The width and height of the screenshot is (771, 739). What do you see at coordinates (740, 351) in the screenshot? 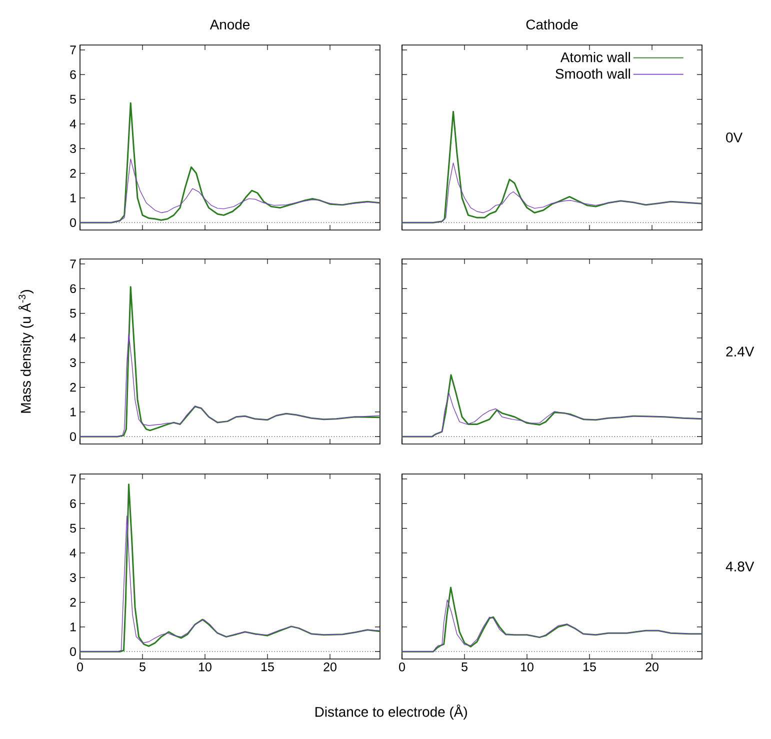
I see `y2-axis-title: 2.4V` at bounding box center [740, 351].